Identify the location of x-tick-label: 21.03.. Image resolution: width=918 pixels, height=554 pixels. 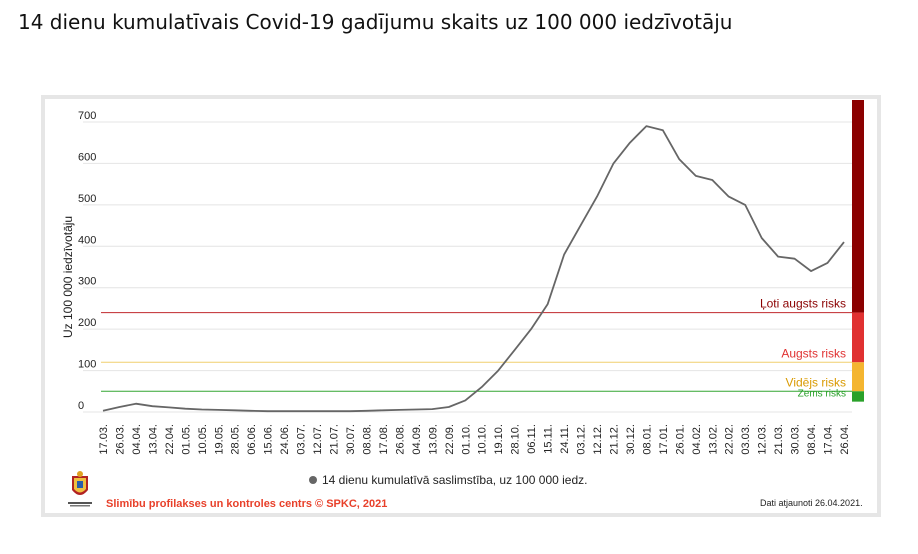
(779, 439).